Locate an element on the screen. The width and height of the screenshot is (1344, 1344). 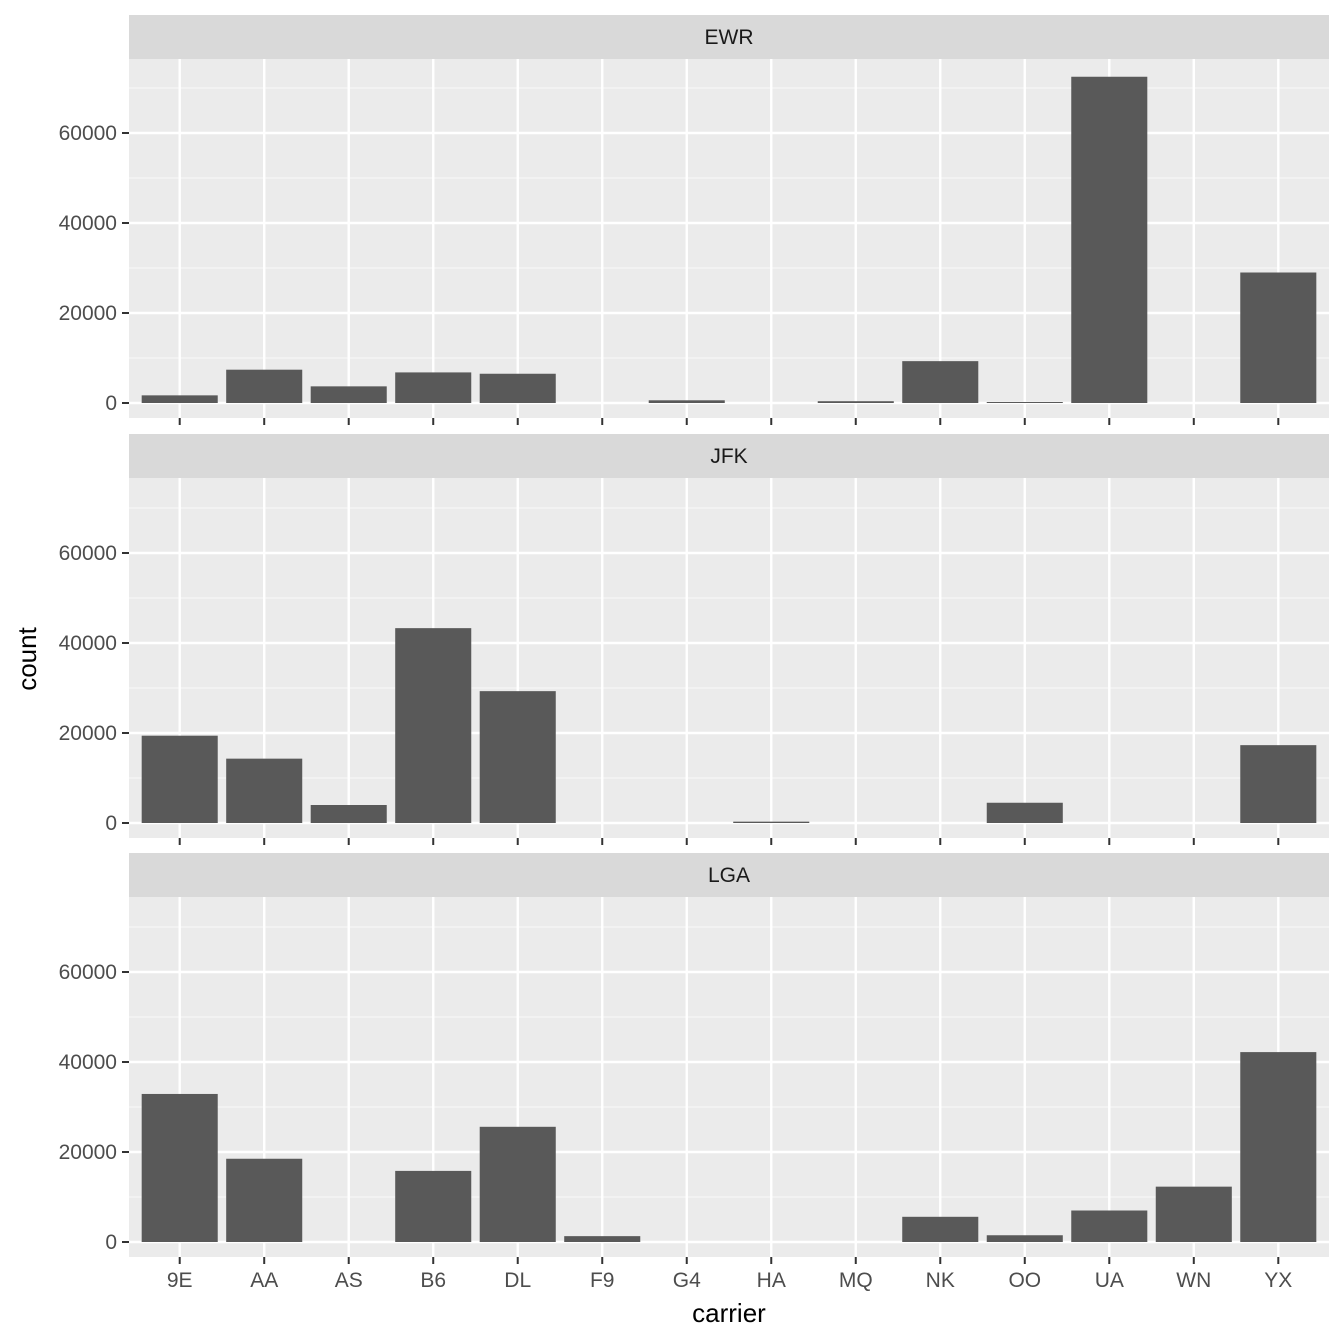
y-axis-title: count is located at coordinates (27, 658).